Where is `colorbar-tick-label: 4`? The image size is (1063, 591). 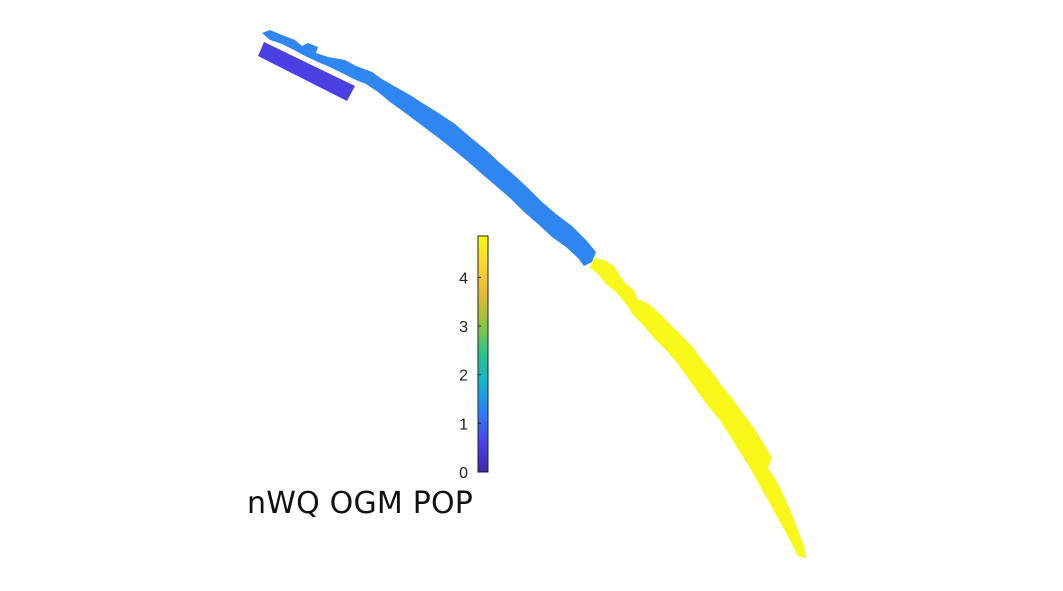
colorbar-tick-label: 4 is located at coordinates (463, 278).